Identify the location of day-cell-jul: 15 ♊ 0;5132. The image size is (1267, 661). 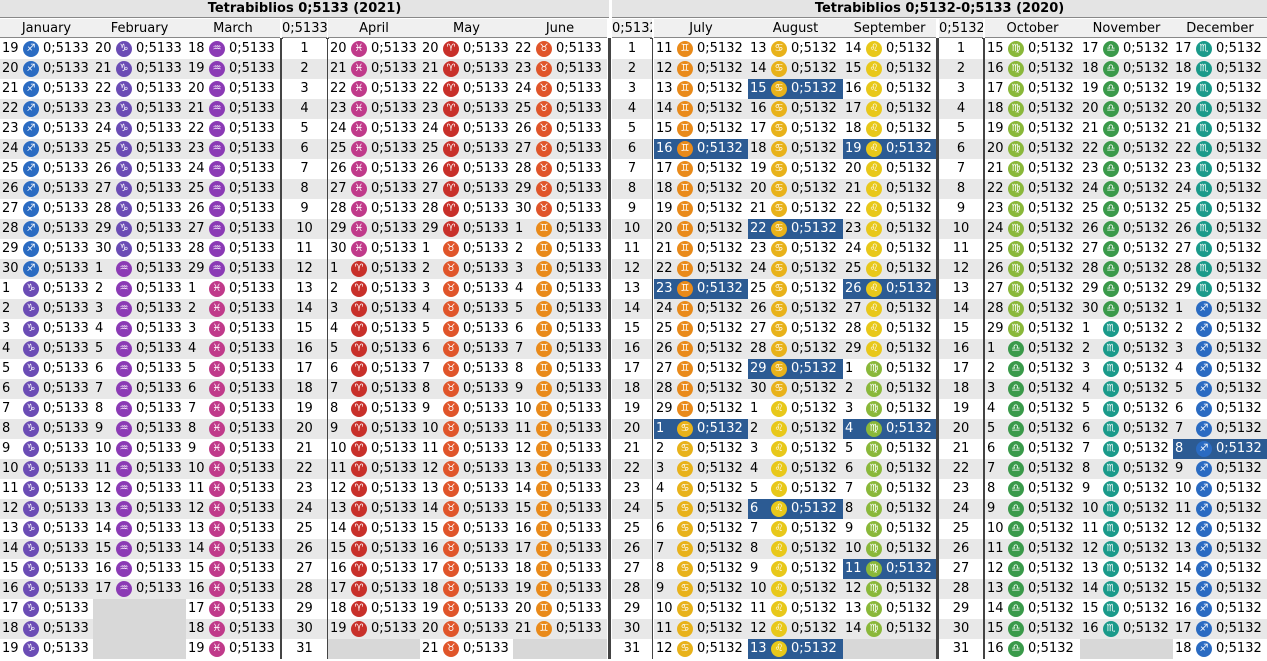
(701, 129).